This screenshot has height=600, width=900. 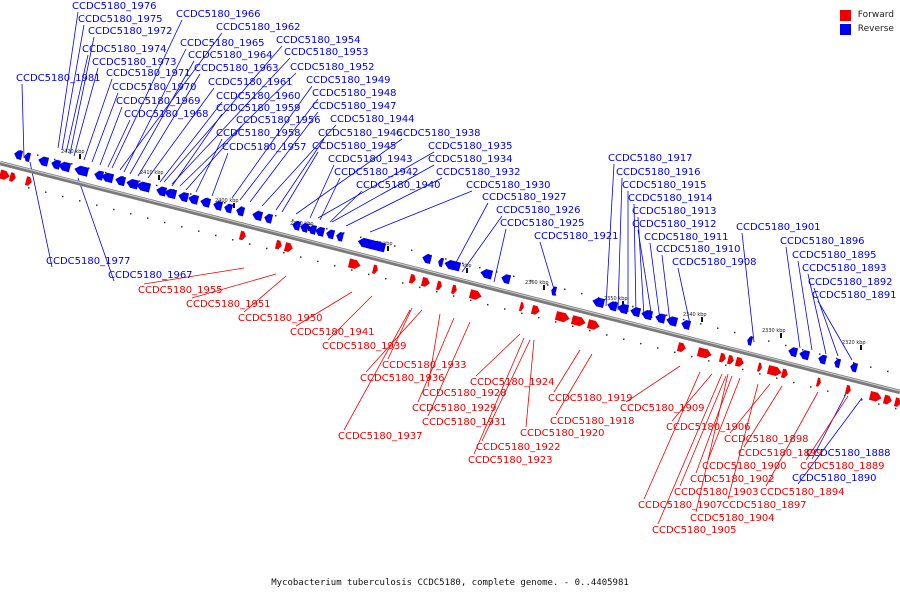 What do you see at coordinates (380, 436) in the screenshot?
I see `gene-label: CCDC5180_1937` at bounding box center [380, 436].